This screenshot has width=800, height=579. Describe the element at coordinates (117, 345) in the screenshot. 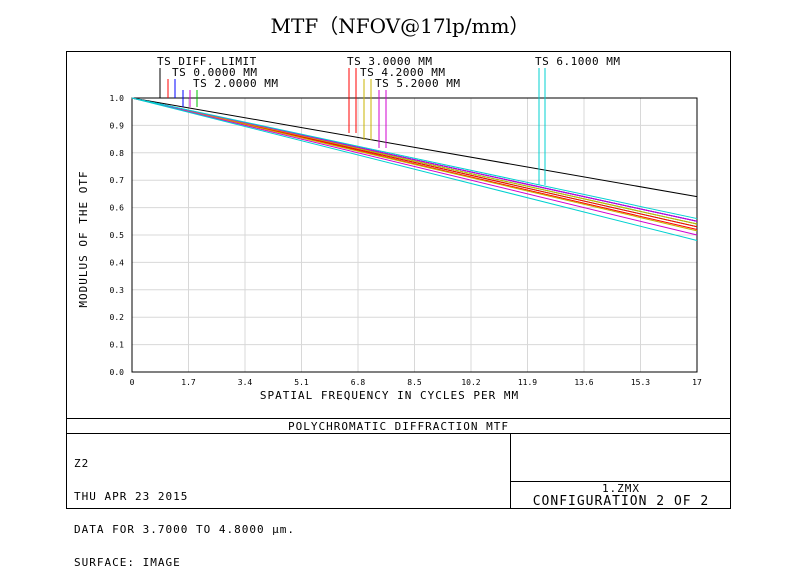

I see `y-tick-label: 0.1` at that location.